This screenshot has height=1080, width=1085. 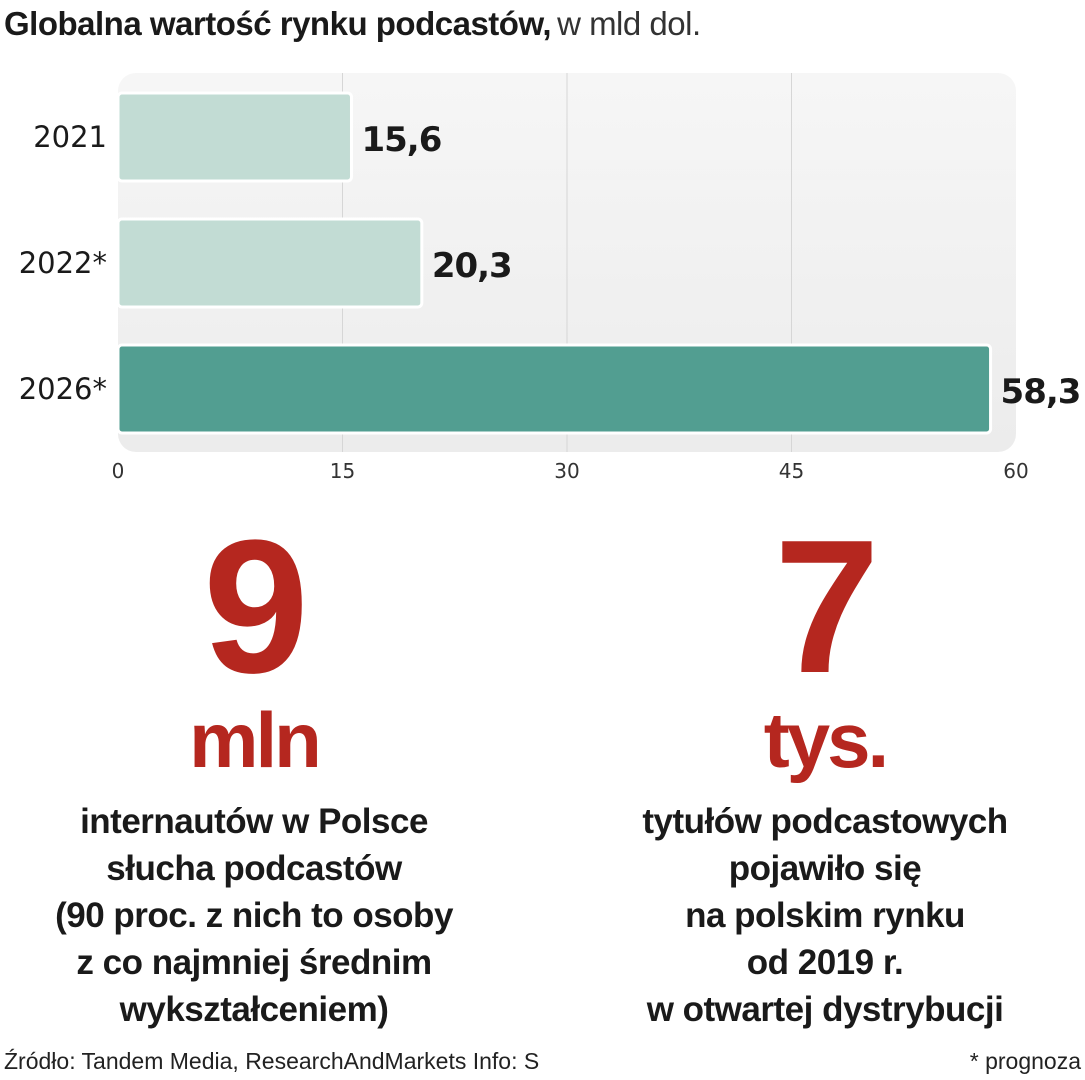 I want to click on x-tick-label-0: 0, so click(x=118, y=471).